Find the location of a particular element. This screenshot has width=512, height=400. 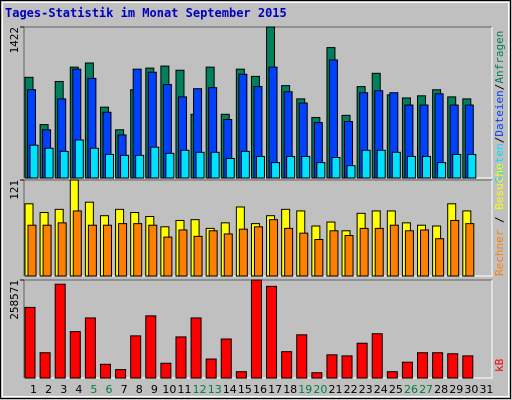

x-tick-label: 18 is located at coordinates (290, 389).